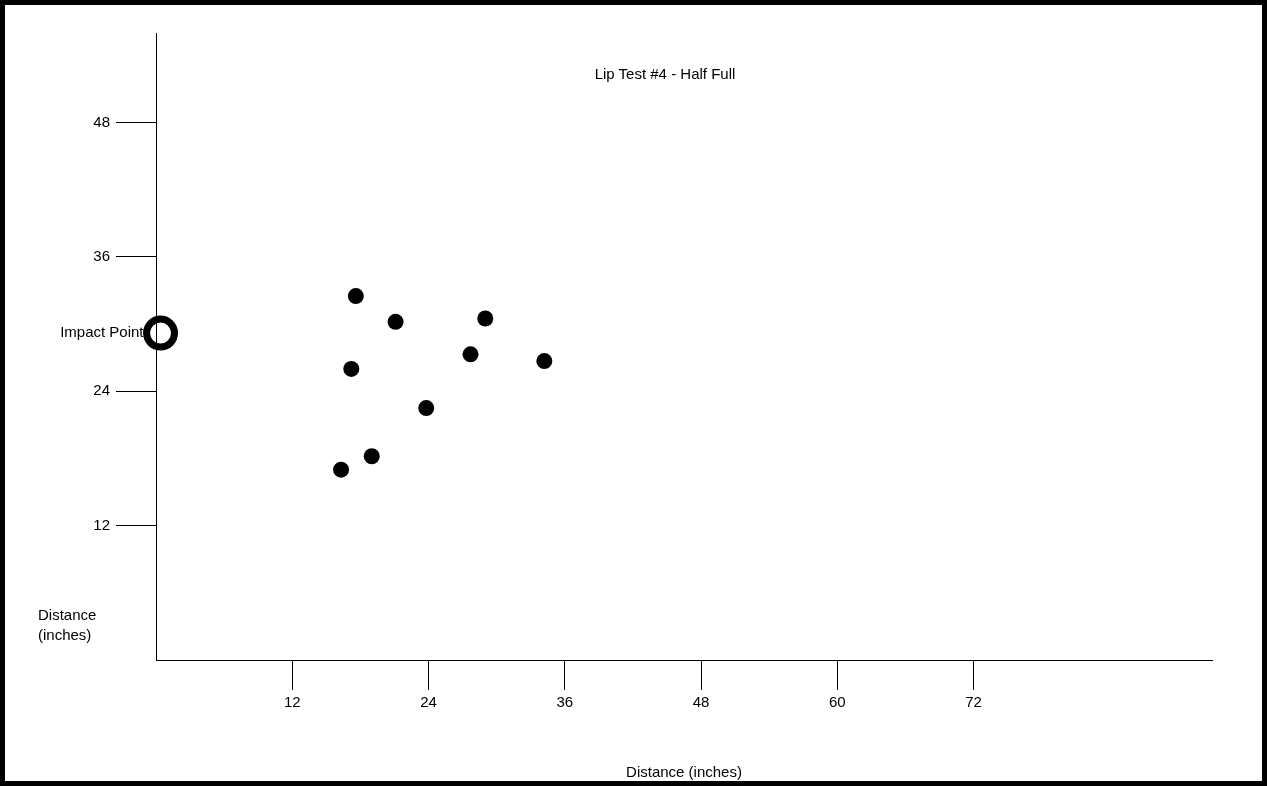 This screenshot has width=1267, height=786. I want to click on annotation: Impact Point, so click(102, 332).